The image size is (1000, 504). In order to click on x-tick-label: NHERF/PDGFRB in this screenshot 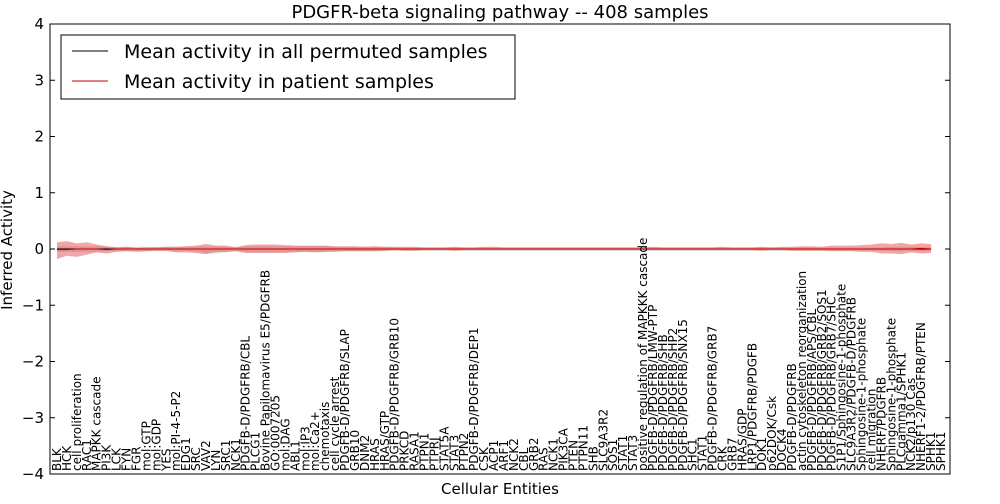, I will do `click(881, 424)`.